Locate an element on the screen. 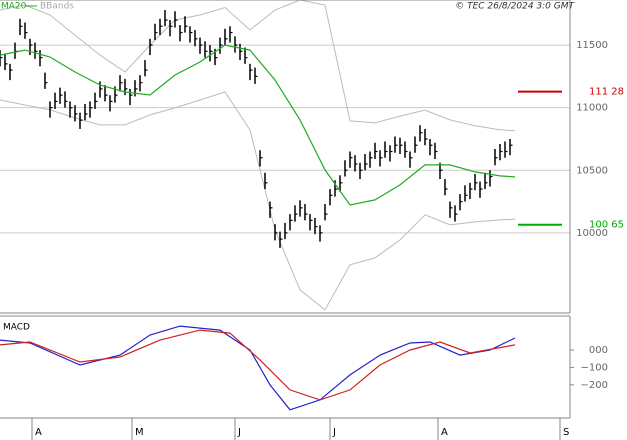 The height and width of the screenshot is (440, 627). x-tick-label: M is located at coordinates (139, 432).